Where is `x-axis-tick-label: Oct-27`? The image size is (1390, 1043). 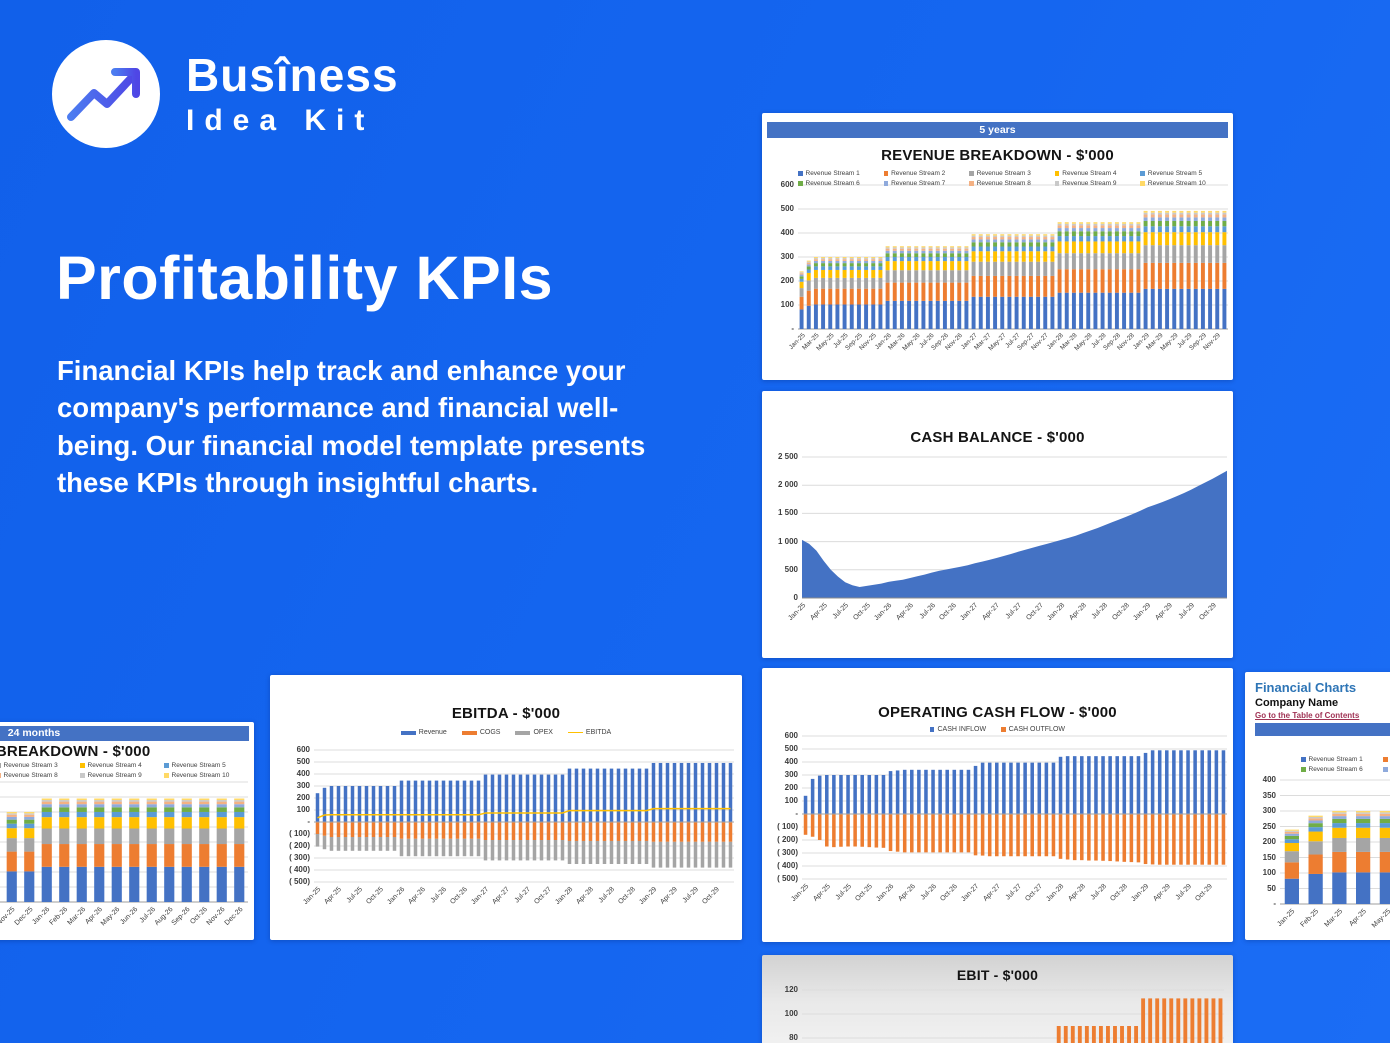
x-axis-tick-label: Oct-27 is located at coordinates (1034, 612).